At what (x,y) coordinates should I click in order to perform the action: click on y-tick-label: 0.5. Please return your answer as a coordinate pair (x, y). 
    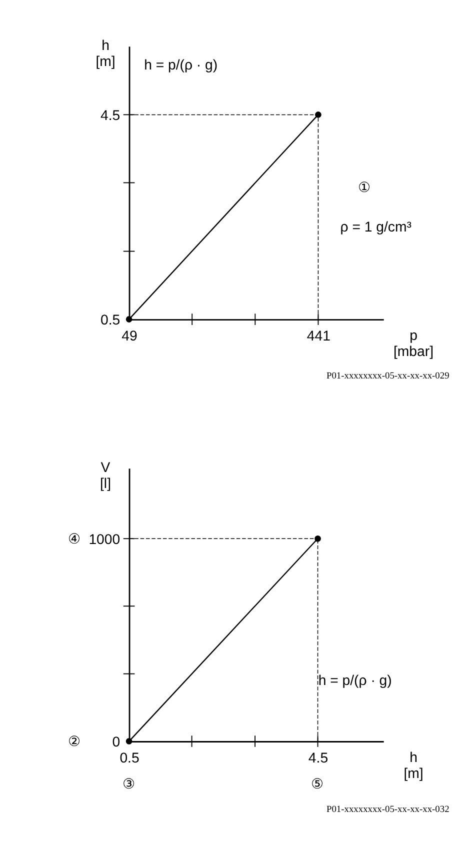
    Looking at the image, I should click on (110, 319).